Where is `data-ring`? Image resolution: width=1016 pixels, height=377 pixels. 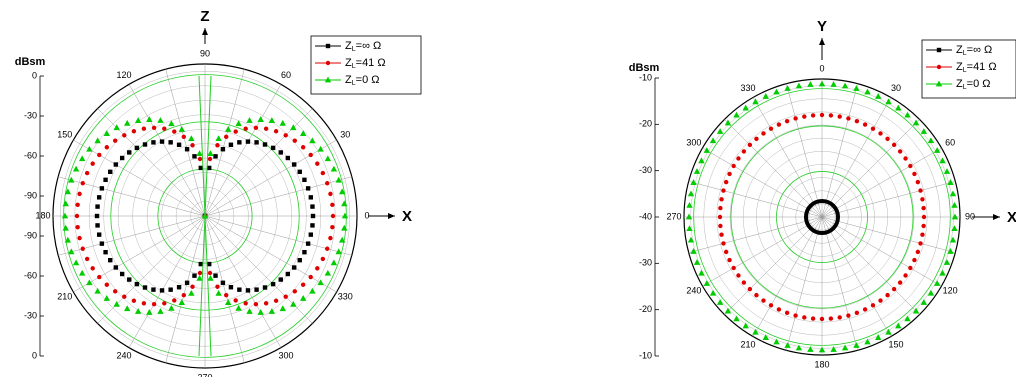 data-ring is located at coordinates (822, 217).